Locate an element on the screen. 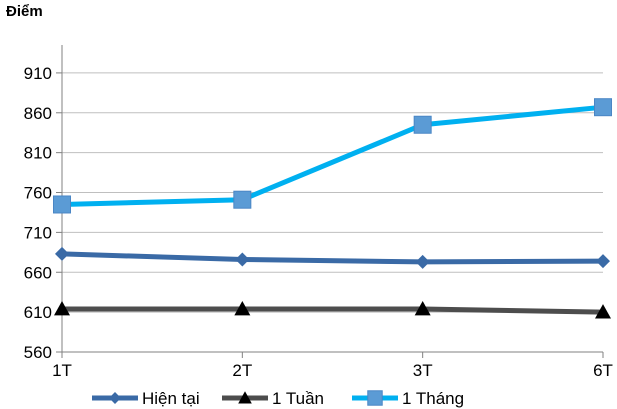 The image size is (617, 409). legend-item: 1 Tháng is located at coordinates (408, 398).